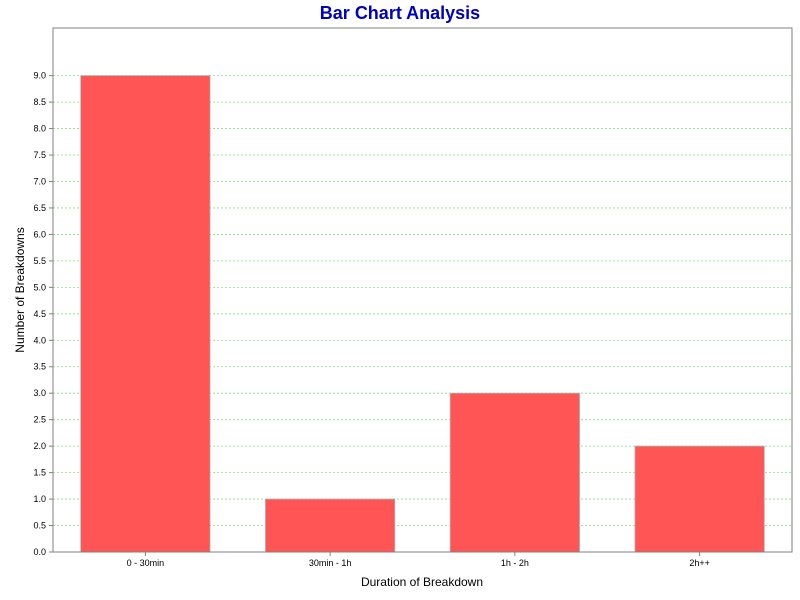  What do you see at coordinates (39, 552) in the screenshot?
I see `y-tick-label: 0.0` at bounding box center [39, 552].